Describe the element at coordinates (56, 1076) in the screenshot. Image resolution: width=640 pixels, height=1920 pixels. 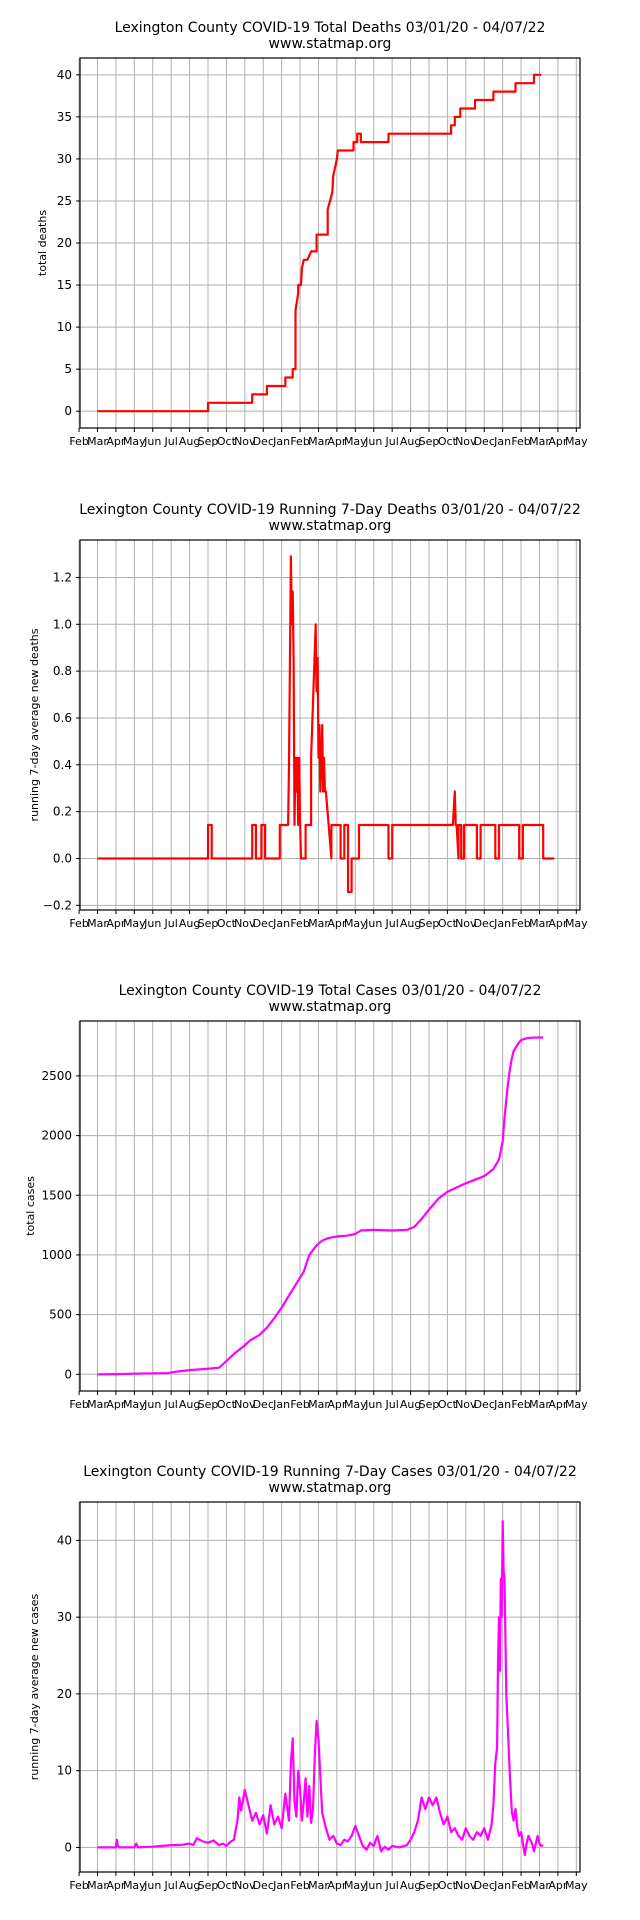
I see `y-tick-label: 2500` at that location.